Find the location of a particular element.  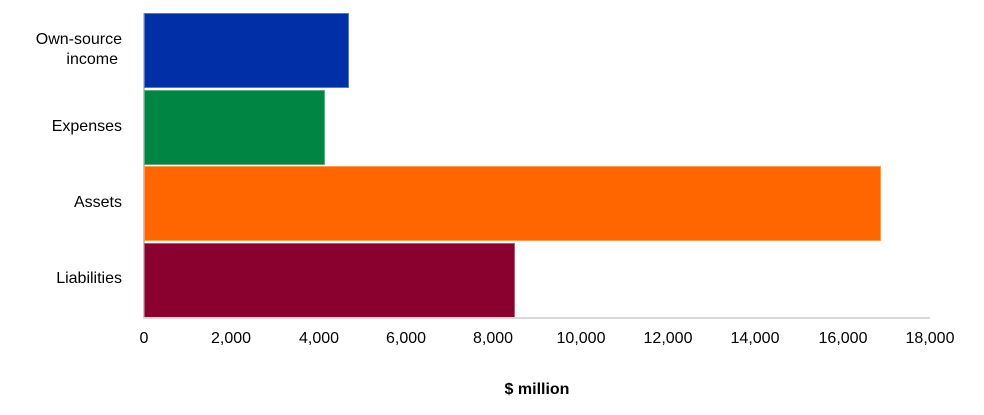

x-tick: 2,000 is located at coordinates (231, 338).